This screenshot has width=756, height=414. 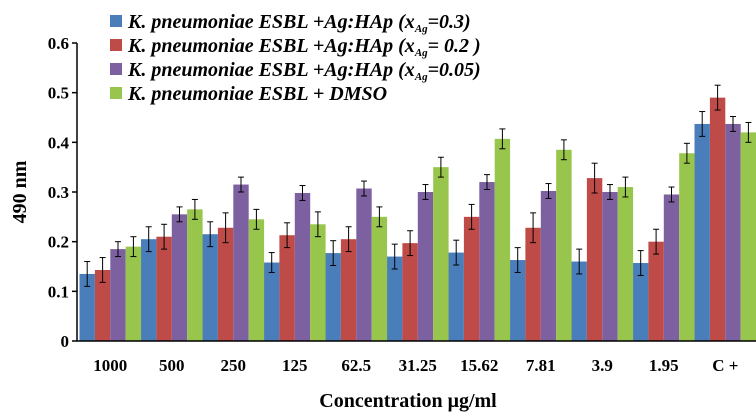 I want to click on x-tick-label: 62.5, so click(x=356, y=365).